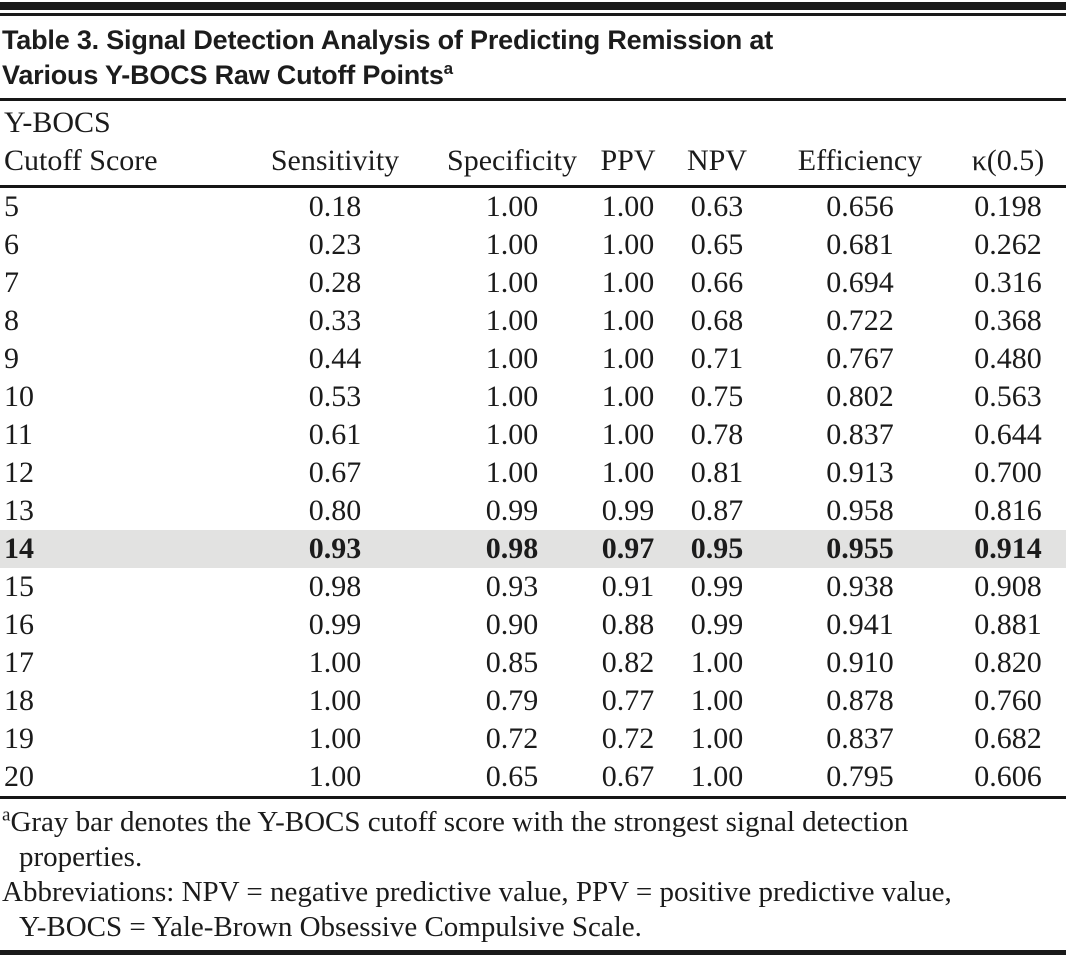 The height and width of the screenshot is (962, 1066). Describe the element at coordinates (1008, 434) in the screenshot. I see `kappa-cell: 0.644` at that location.